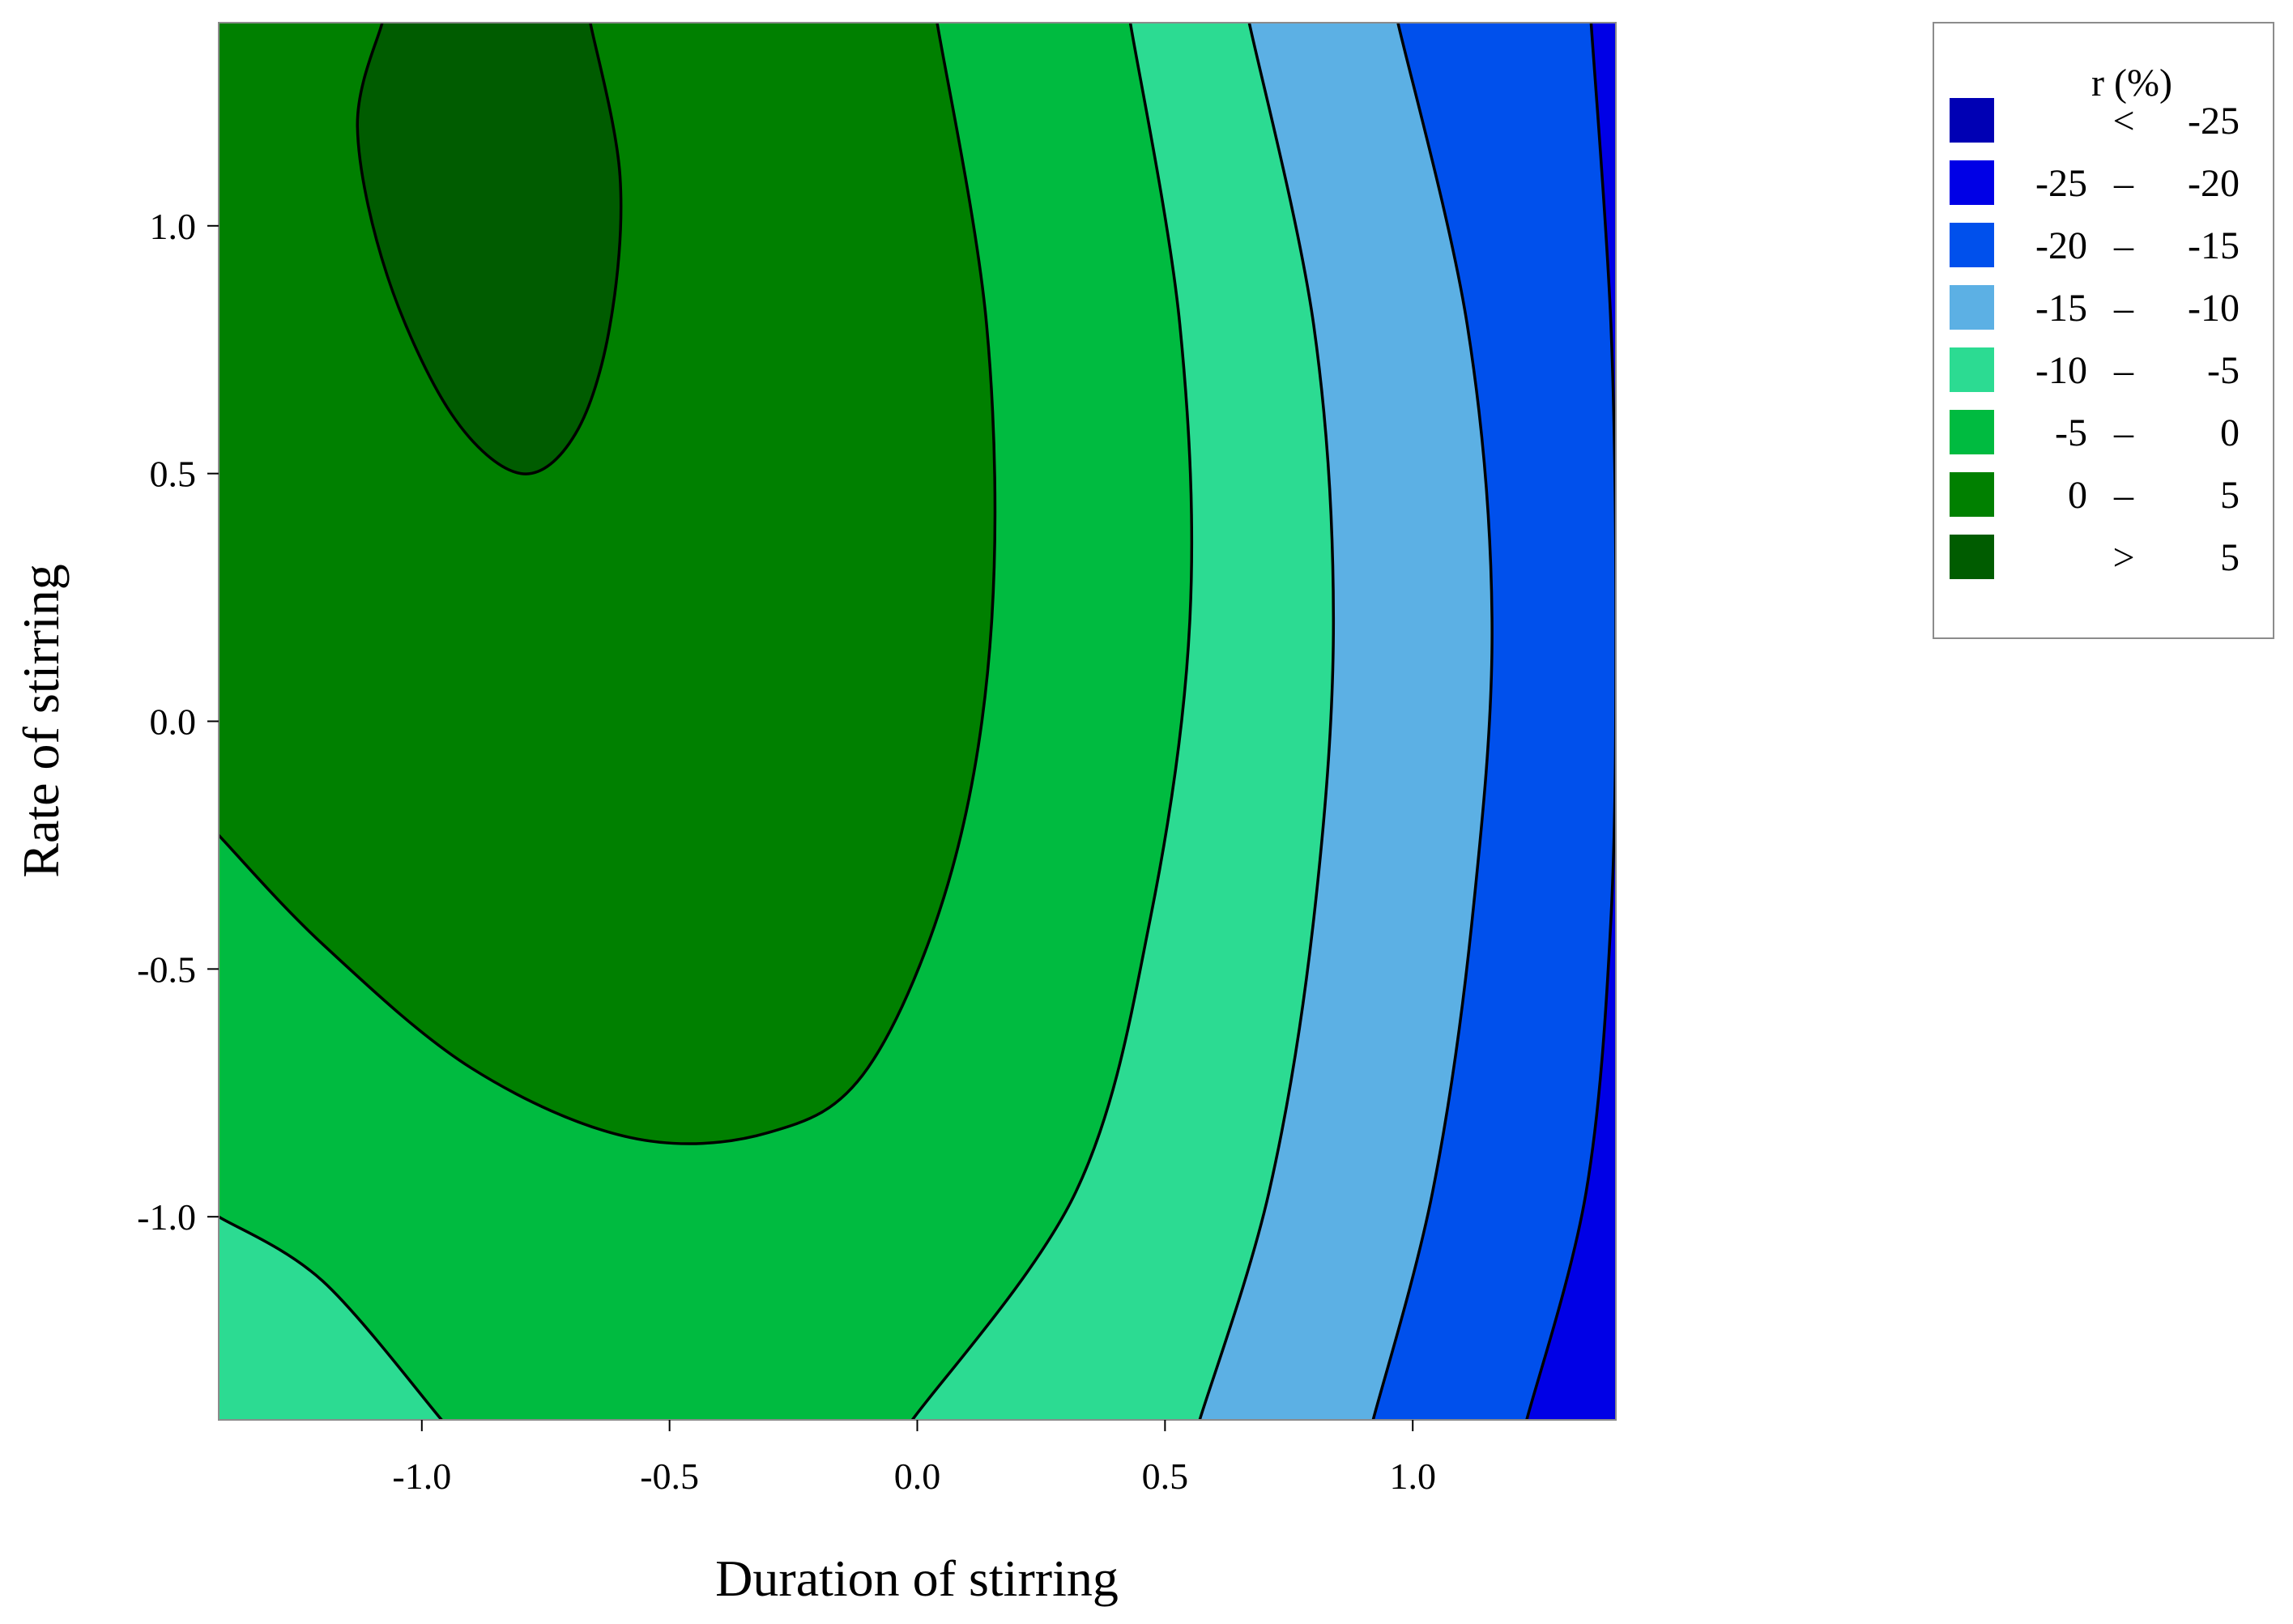  What do you see at coordinates (41, 720) in the screenshot?
I see `y-axis-title: Rate of stirring` at bounding box center [41, 720].